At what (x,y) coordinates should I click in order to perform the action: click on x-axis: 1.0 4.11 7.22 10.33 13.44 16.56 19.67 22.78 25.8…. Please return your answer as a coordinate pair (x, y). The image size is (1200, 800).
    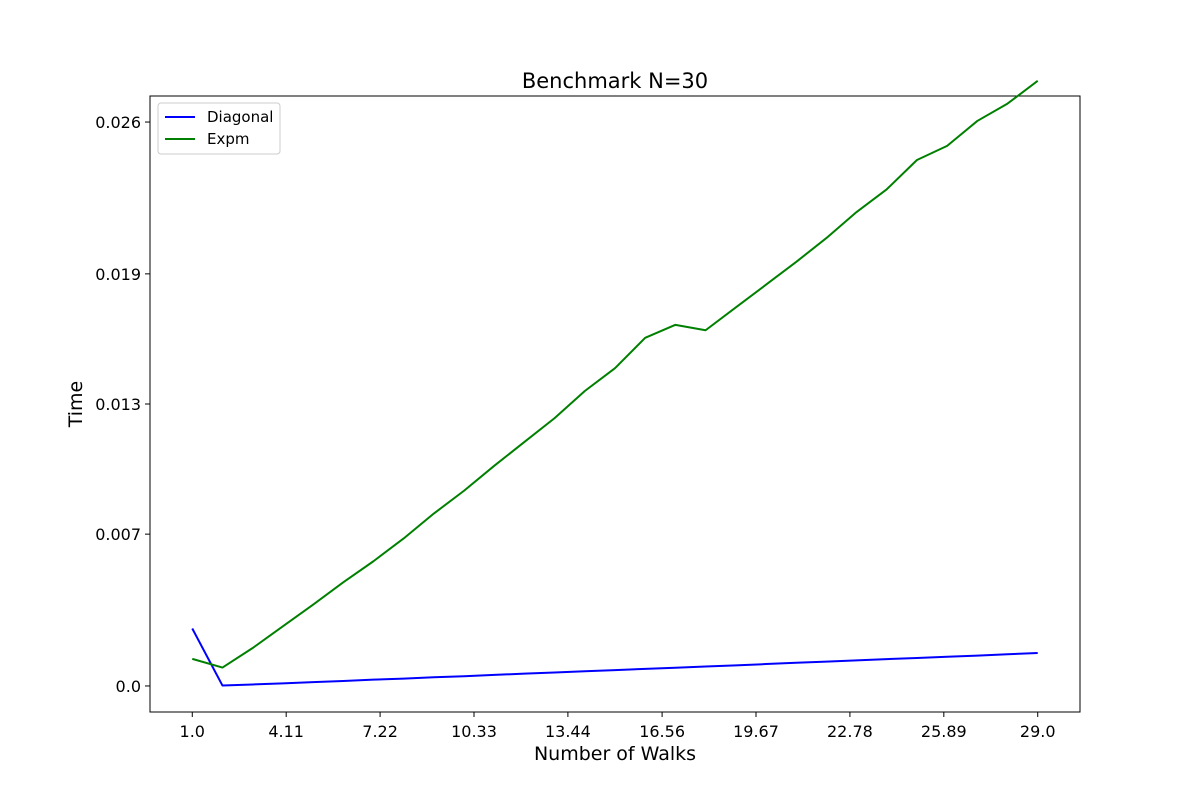
    Looking at the image, I should click on (618, 726).